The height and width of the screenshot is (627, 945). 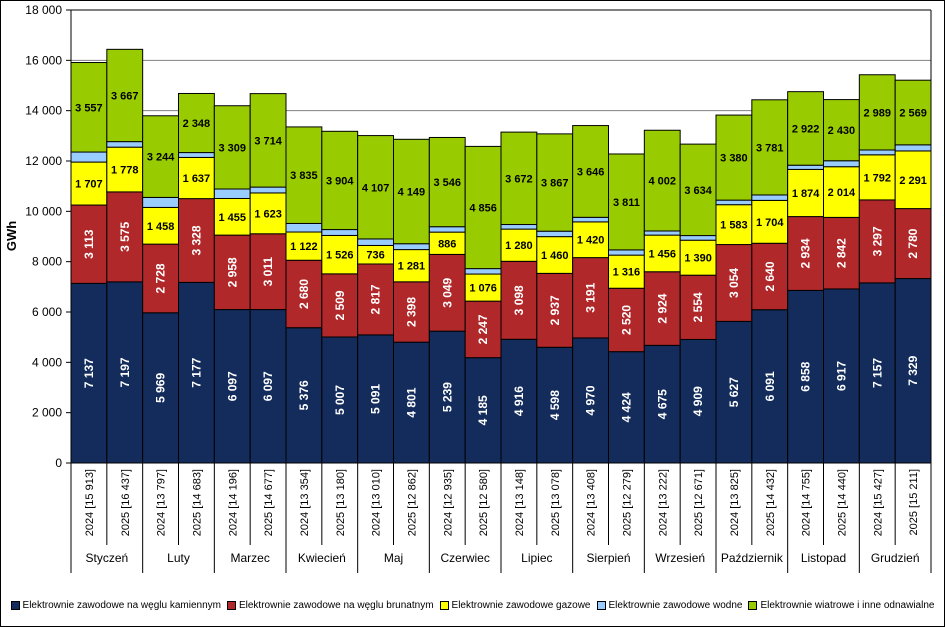 I want to click on y-tick-label: 6 000, so click(x=47, y=312).